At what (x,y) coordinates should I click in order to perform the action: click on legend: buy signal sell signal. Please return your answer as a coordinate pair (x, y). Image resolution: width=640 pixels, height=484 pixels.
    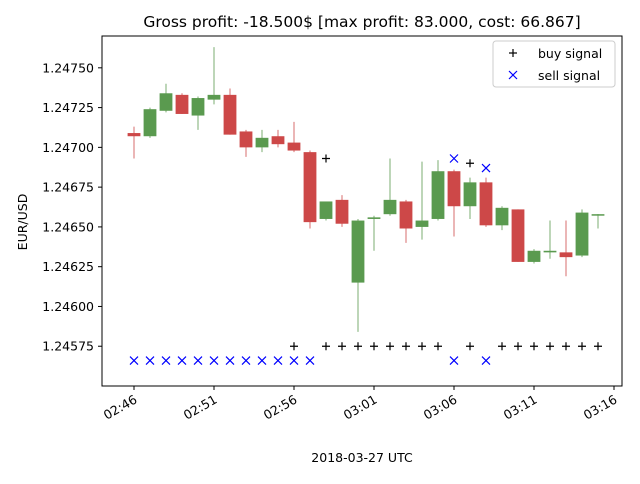
    Looking at the image, I should click on (554, 64).